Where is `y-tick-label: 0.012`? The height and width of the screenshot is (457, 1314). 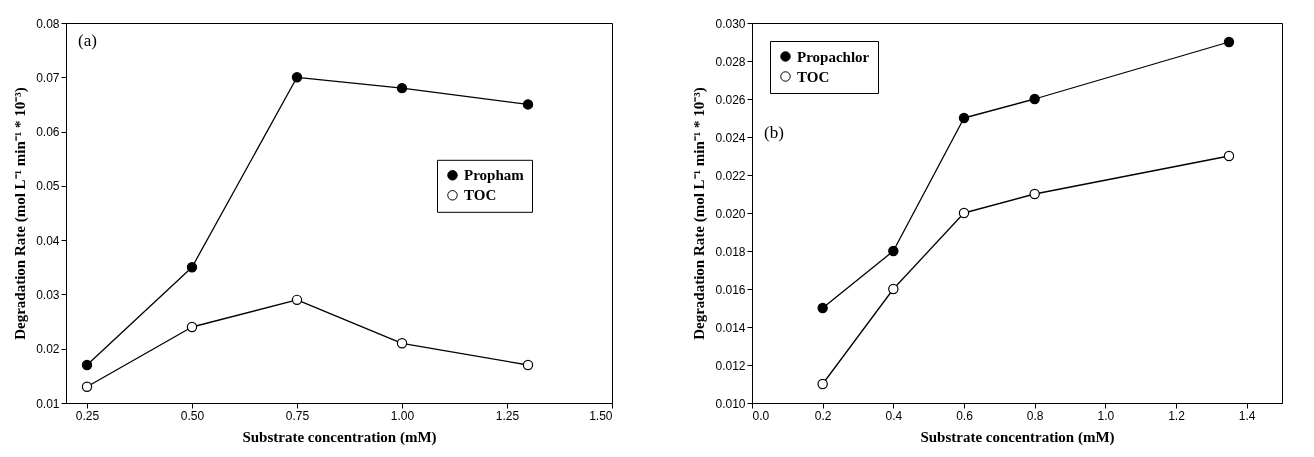 y-tick-label: 0.012 is located at coordinates (730, 365).